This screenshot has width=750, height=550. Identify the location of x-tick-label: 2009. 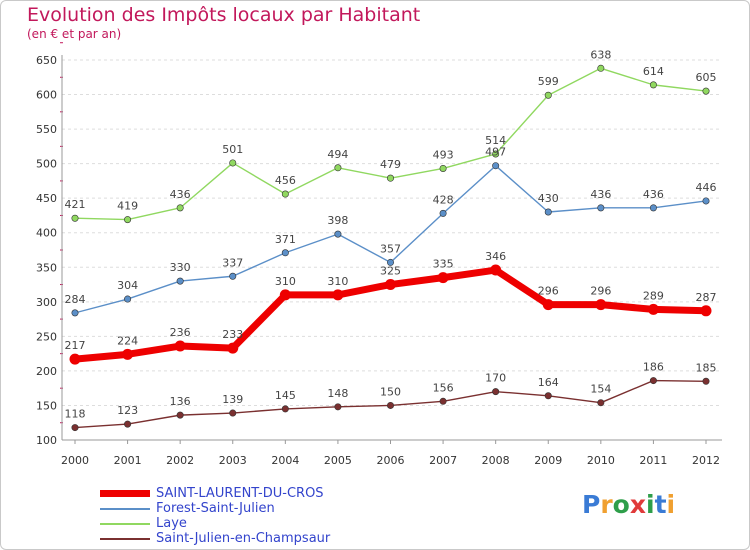
(548, 460).